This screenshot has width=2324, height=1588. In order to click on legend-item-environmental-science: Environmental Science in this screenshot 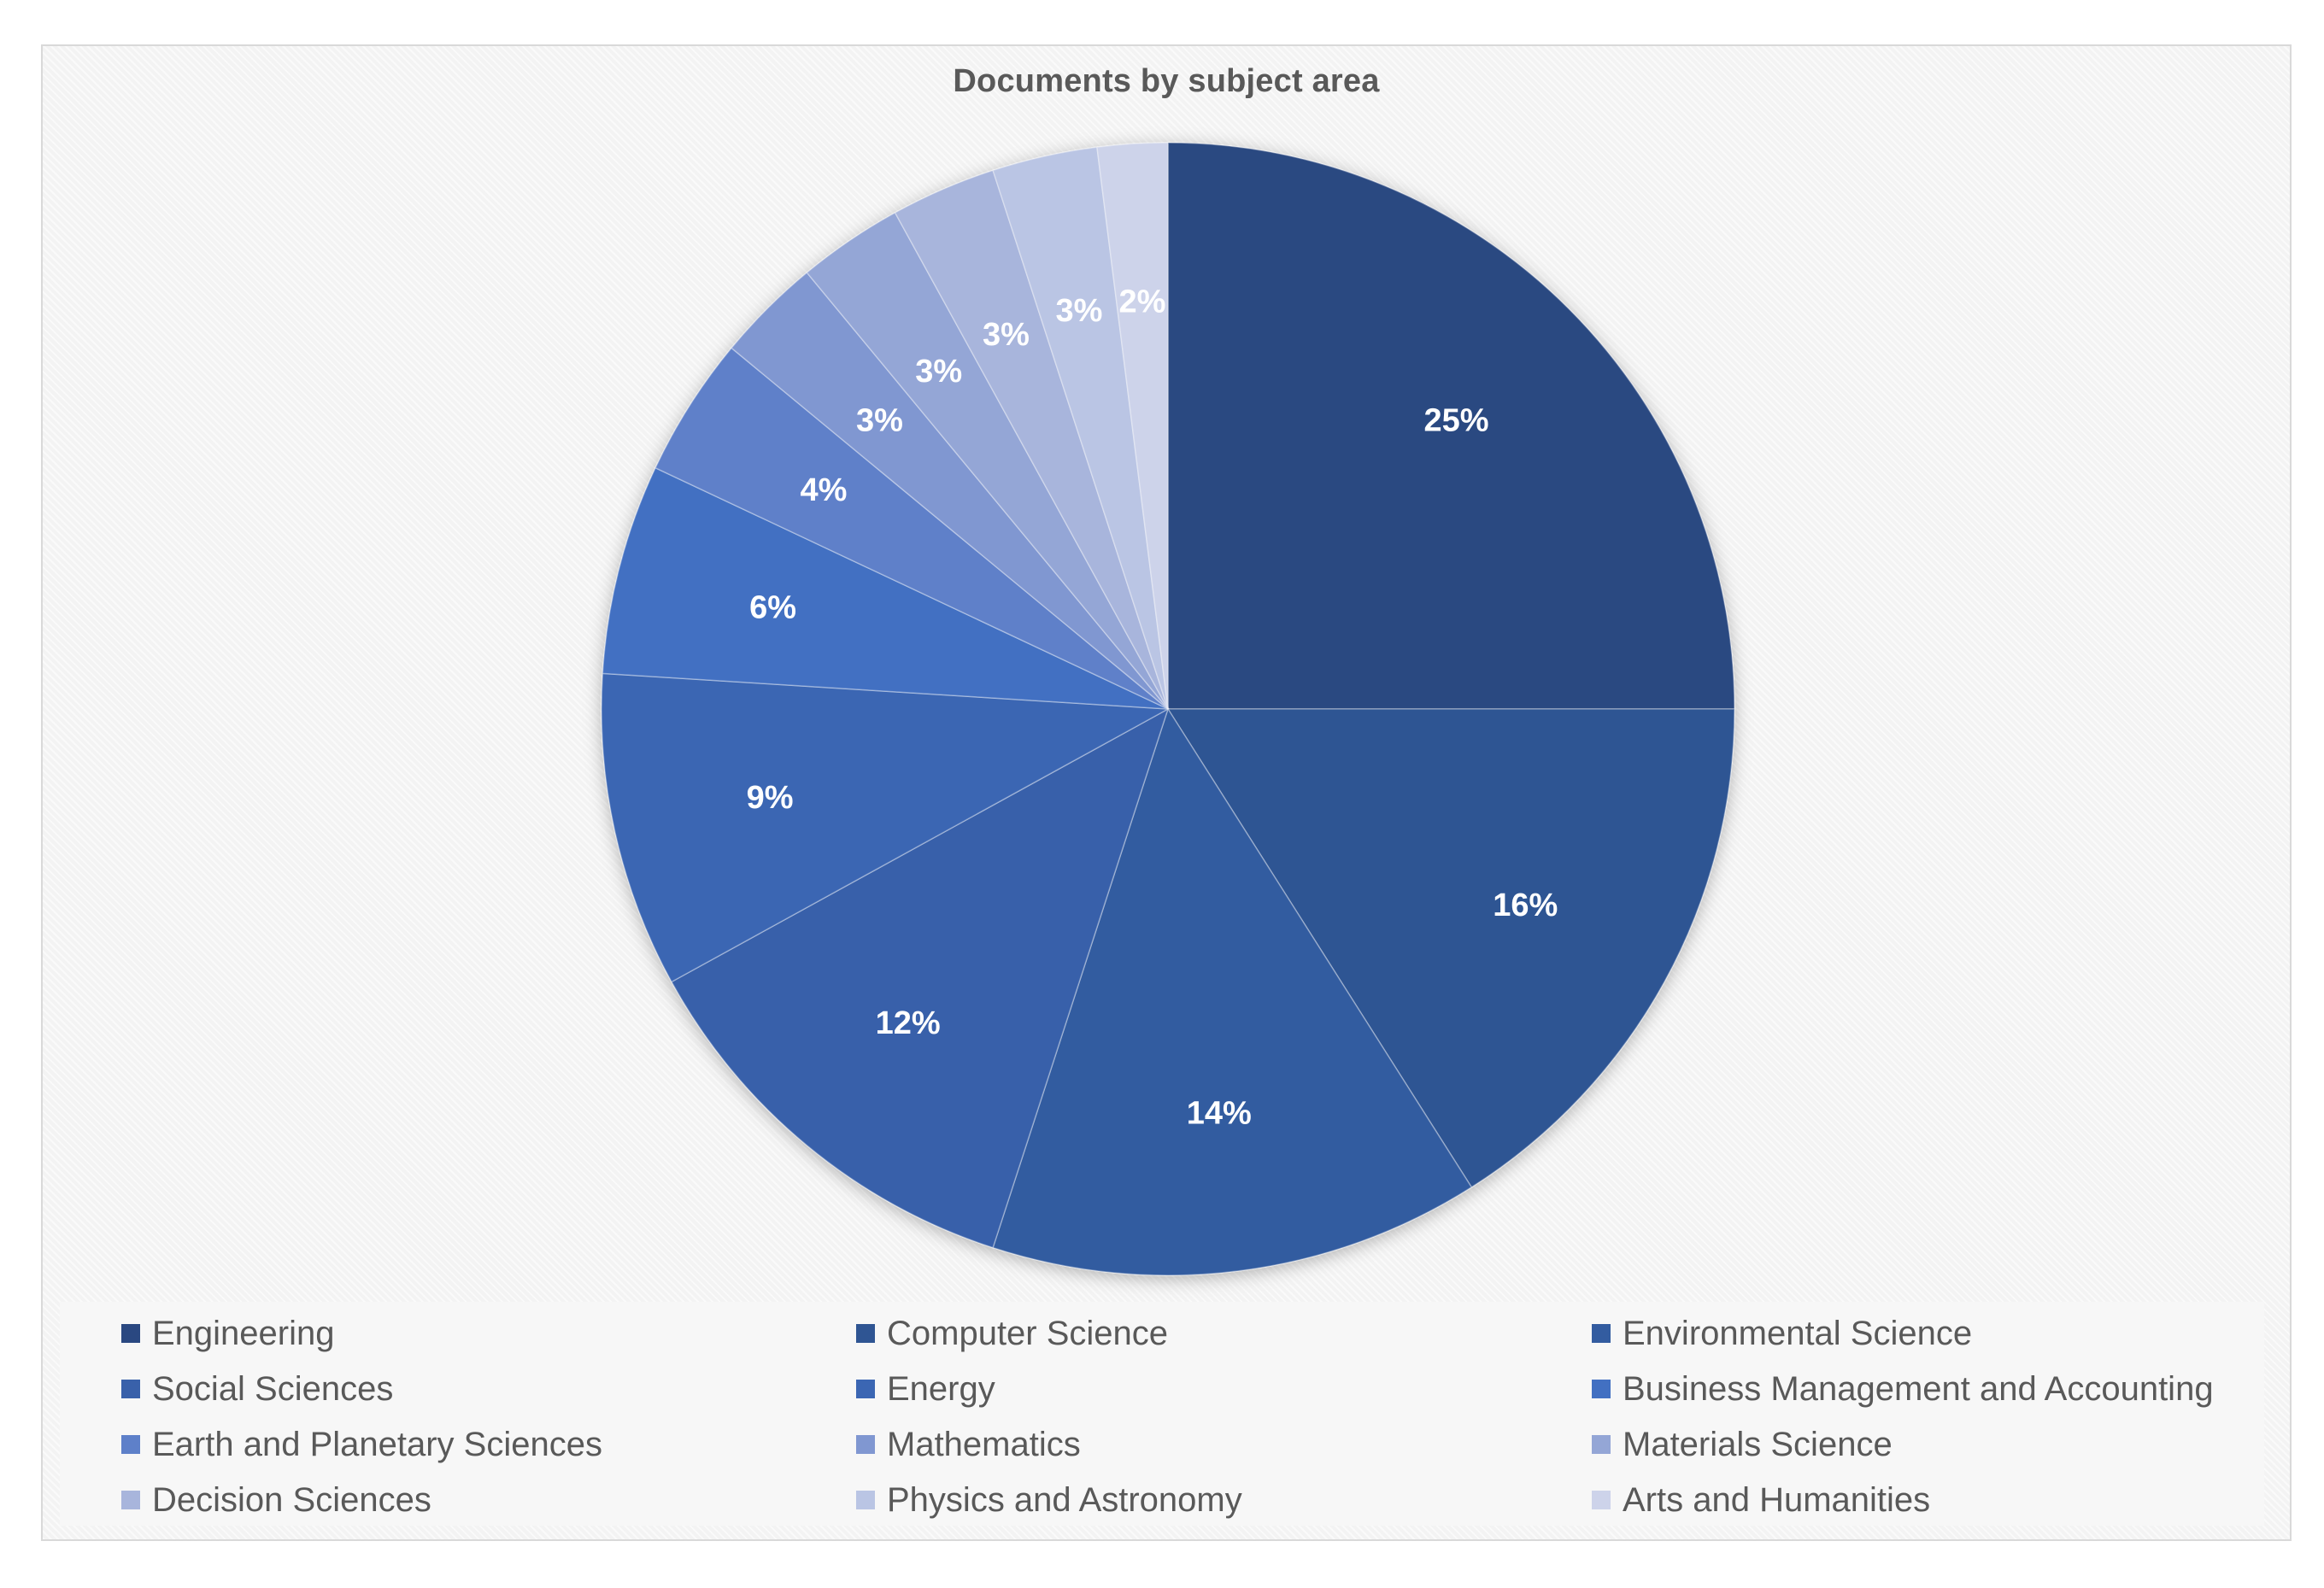, I will do `click(1782, 1334)`.